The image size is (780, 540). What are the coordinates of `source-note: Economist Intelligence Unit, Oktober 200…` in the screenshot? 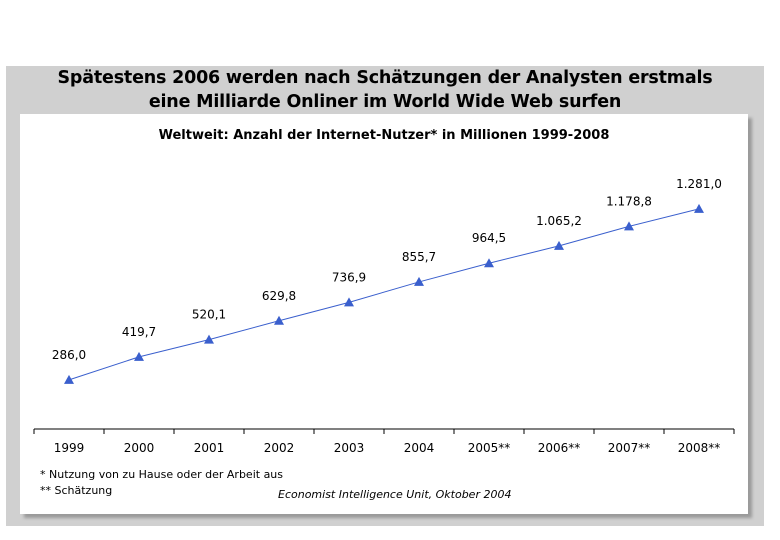 It's located at (395, 494).